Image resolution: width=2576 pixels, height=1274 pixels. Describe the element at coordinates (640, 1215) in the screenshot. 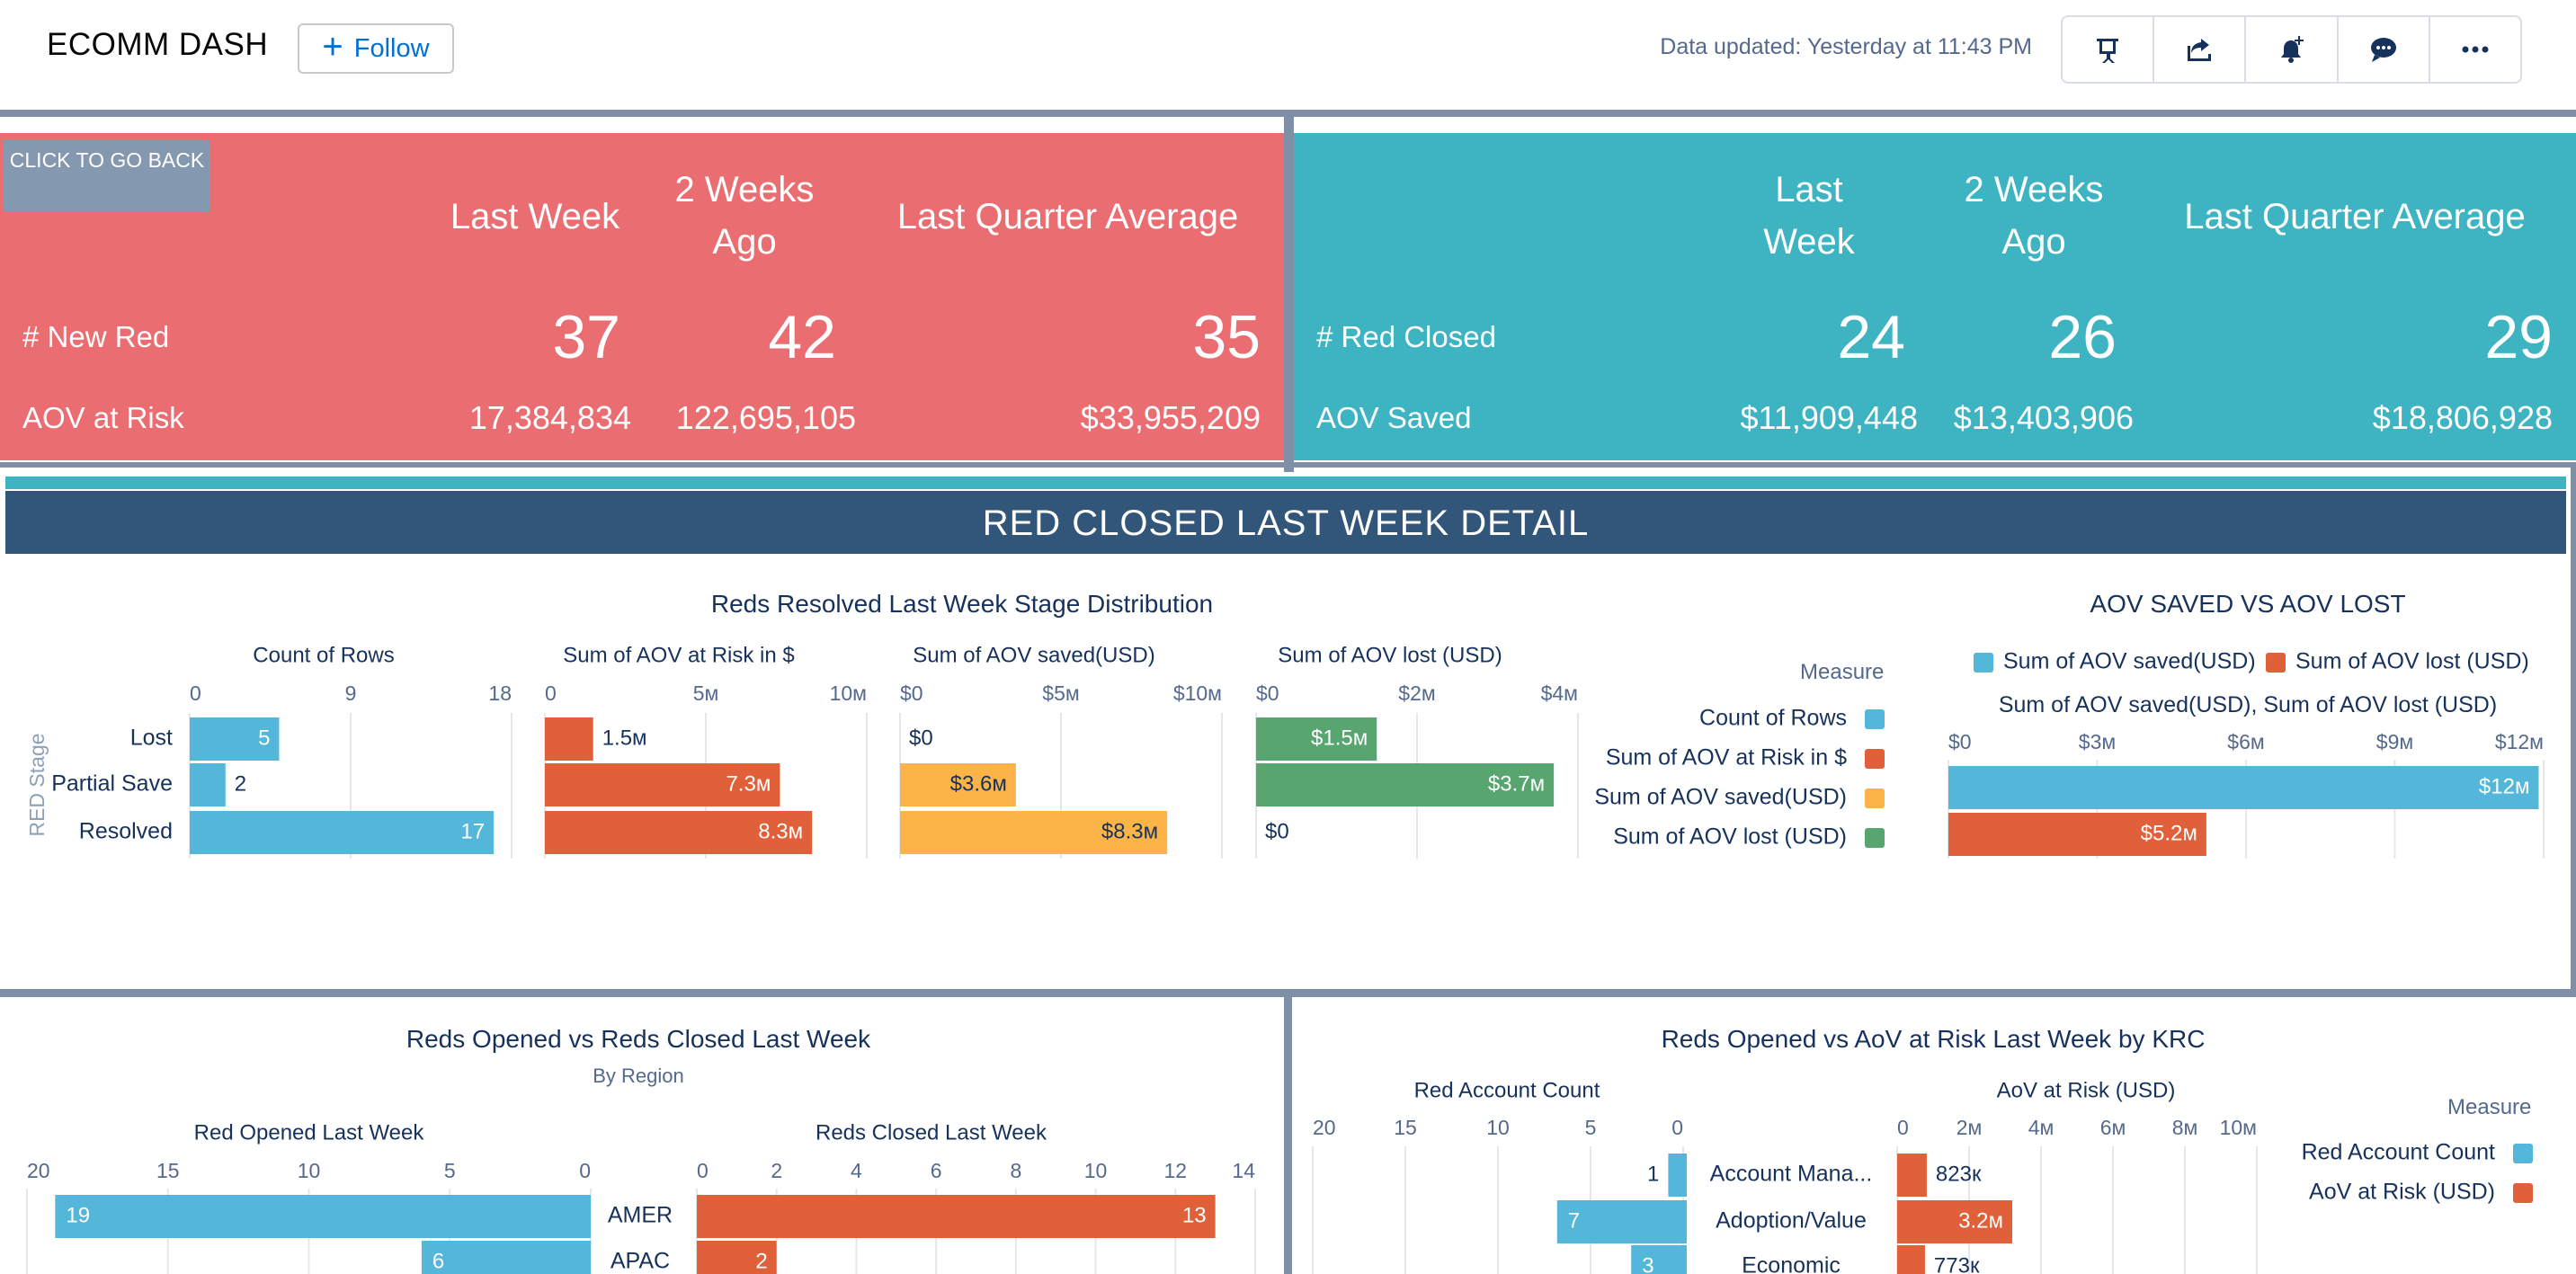

I see `category-label: AMER` at that location.